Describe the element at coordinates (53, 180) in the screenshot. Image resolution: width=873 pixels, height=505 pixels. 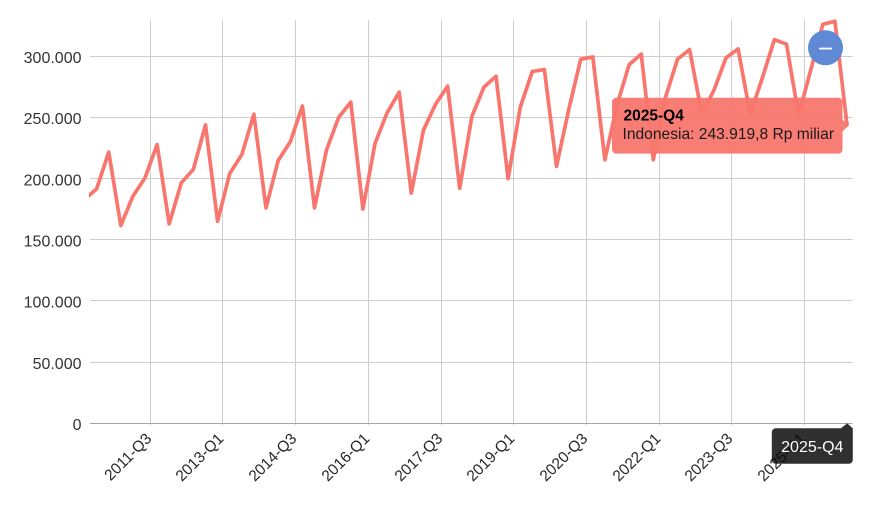
I see `svg-text: 200.000` at that location.